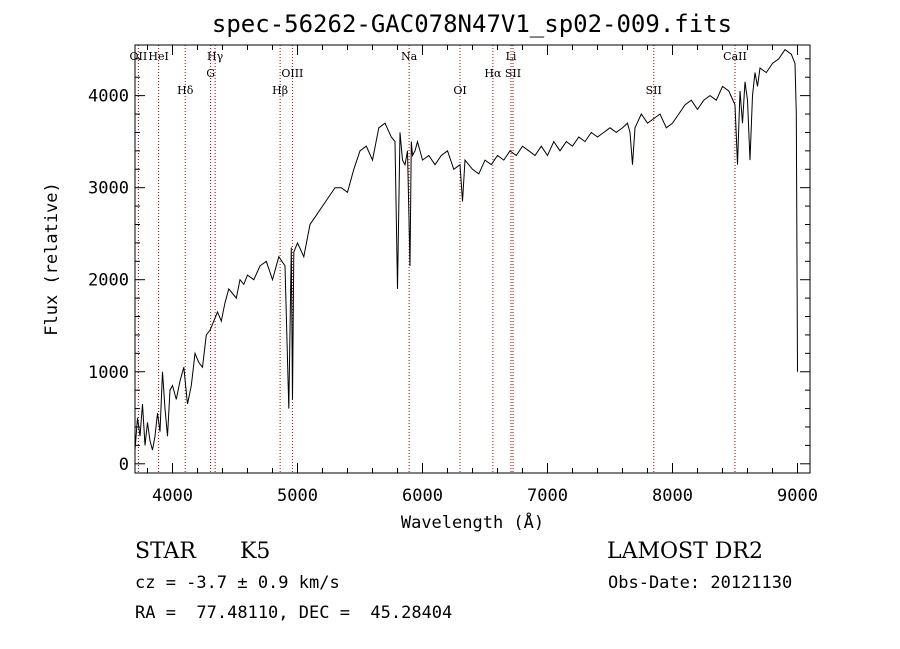 This screenshot has width=900, height=649. What do you see at coordinates (172, 496) in the screenshot?
I see `x-tick-label-0: 4000` at bounding box center [172, 496].